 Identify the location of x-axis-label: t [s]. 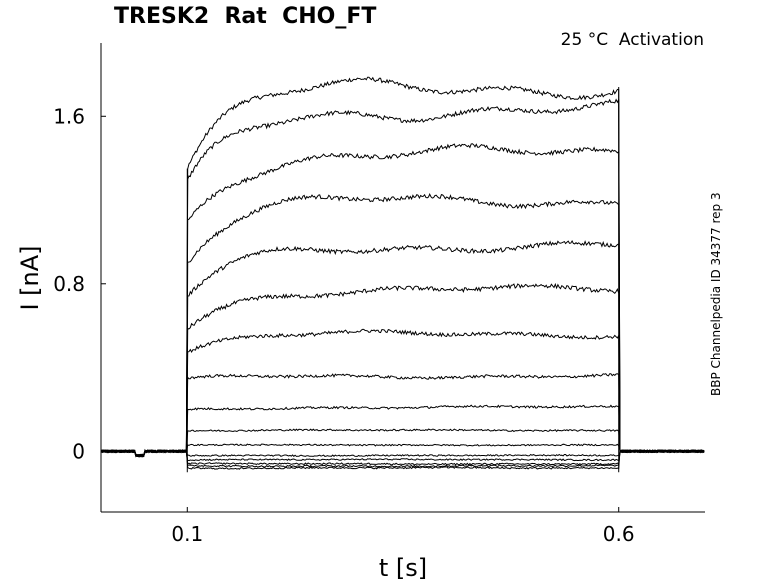
(403, 568).